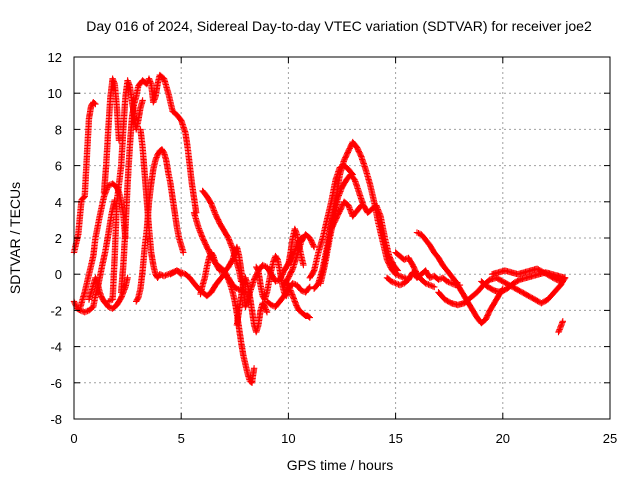 This screenshot has height=480, width=640. Describe the element at coordinates (610, 438) in the screenshot. I see `x-tick-label: 25` at that location.